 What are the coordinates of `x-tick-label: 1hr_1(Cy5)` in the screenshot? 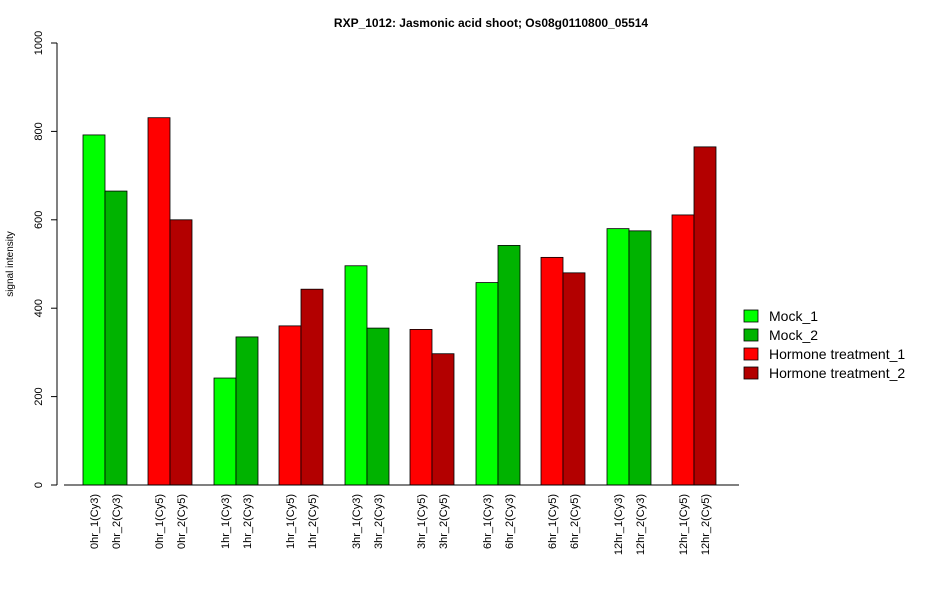 It's located at (291, 521).